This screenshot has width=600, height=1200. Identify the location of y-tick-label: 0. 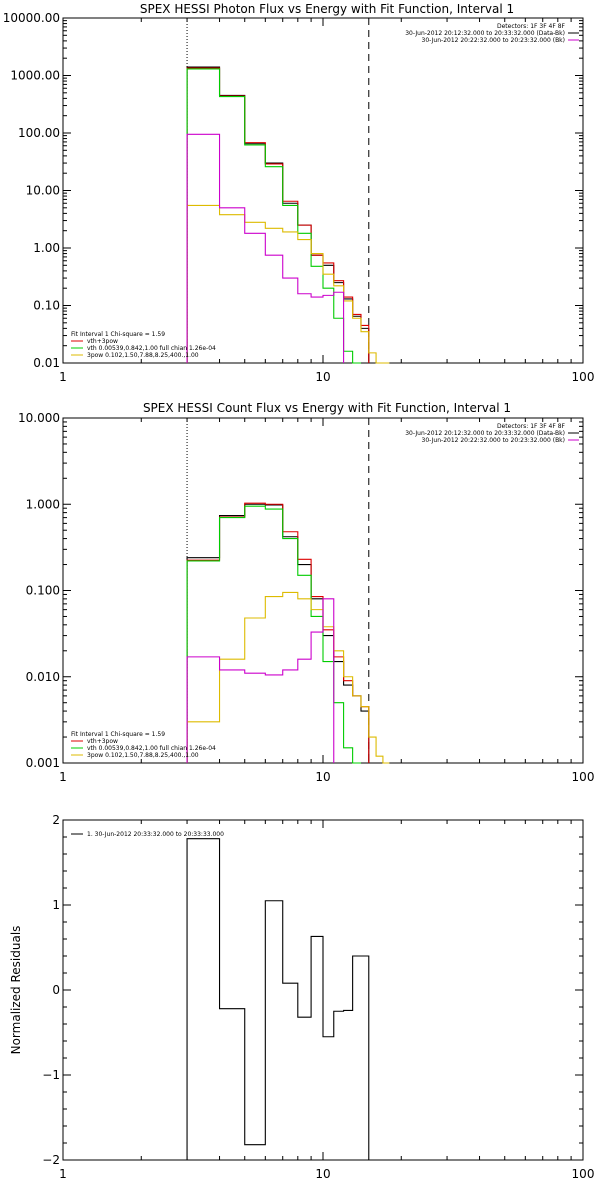
(56, 990).